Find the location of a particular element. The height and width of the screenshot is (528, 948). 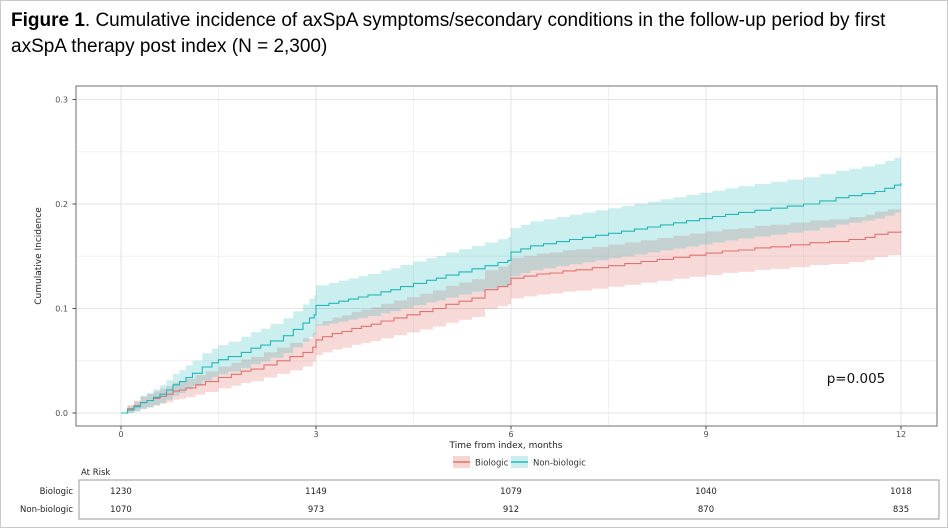

legend-label-non-biologic: Non-biologic is located at coordinates (559, 464).